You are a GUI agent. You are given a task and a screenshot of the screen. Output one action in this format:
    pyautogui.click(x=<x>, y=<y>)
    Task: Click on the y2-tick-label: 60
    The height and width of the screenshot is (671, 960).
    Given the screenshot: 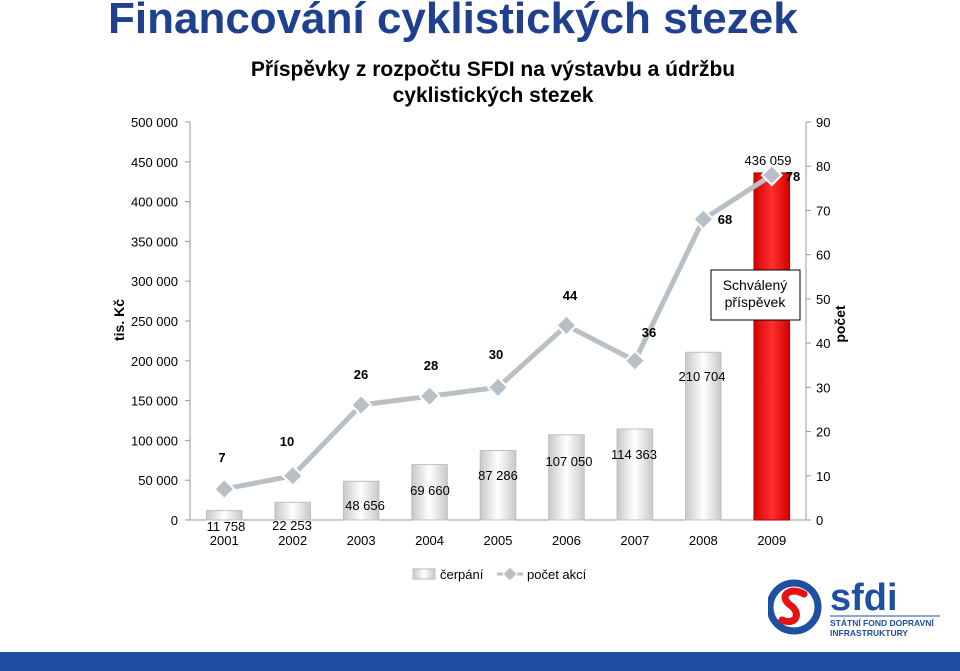 What is the action you would take?
    pyautogui.click(x=823, y=255)
    